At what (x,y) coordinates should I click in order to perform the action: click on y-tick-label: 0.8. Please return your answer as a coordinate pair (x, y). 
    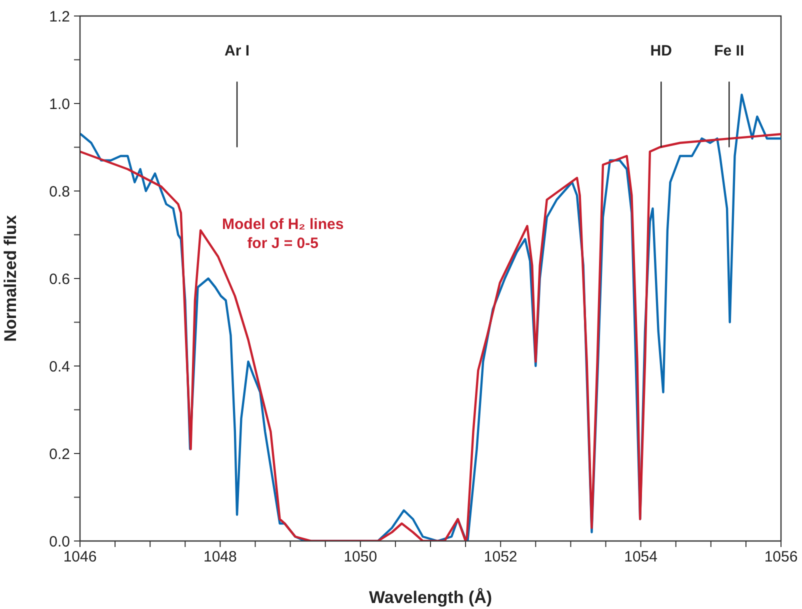
    Looking at the image, I should click on (59, 191).